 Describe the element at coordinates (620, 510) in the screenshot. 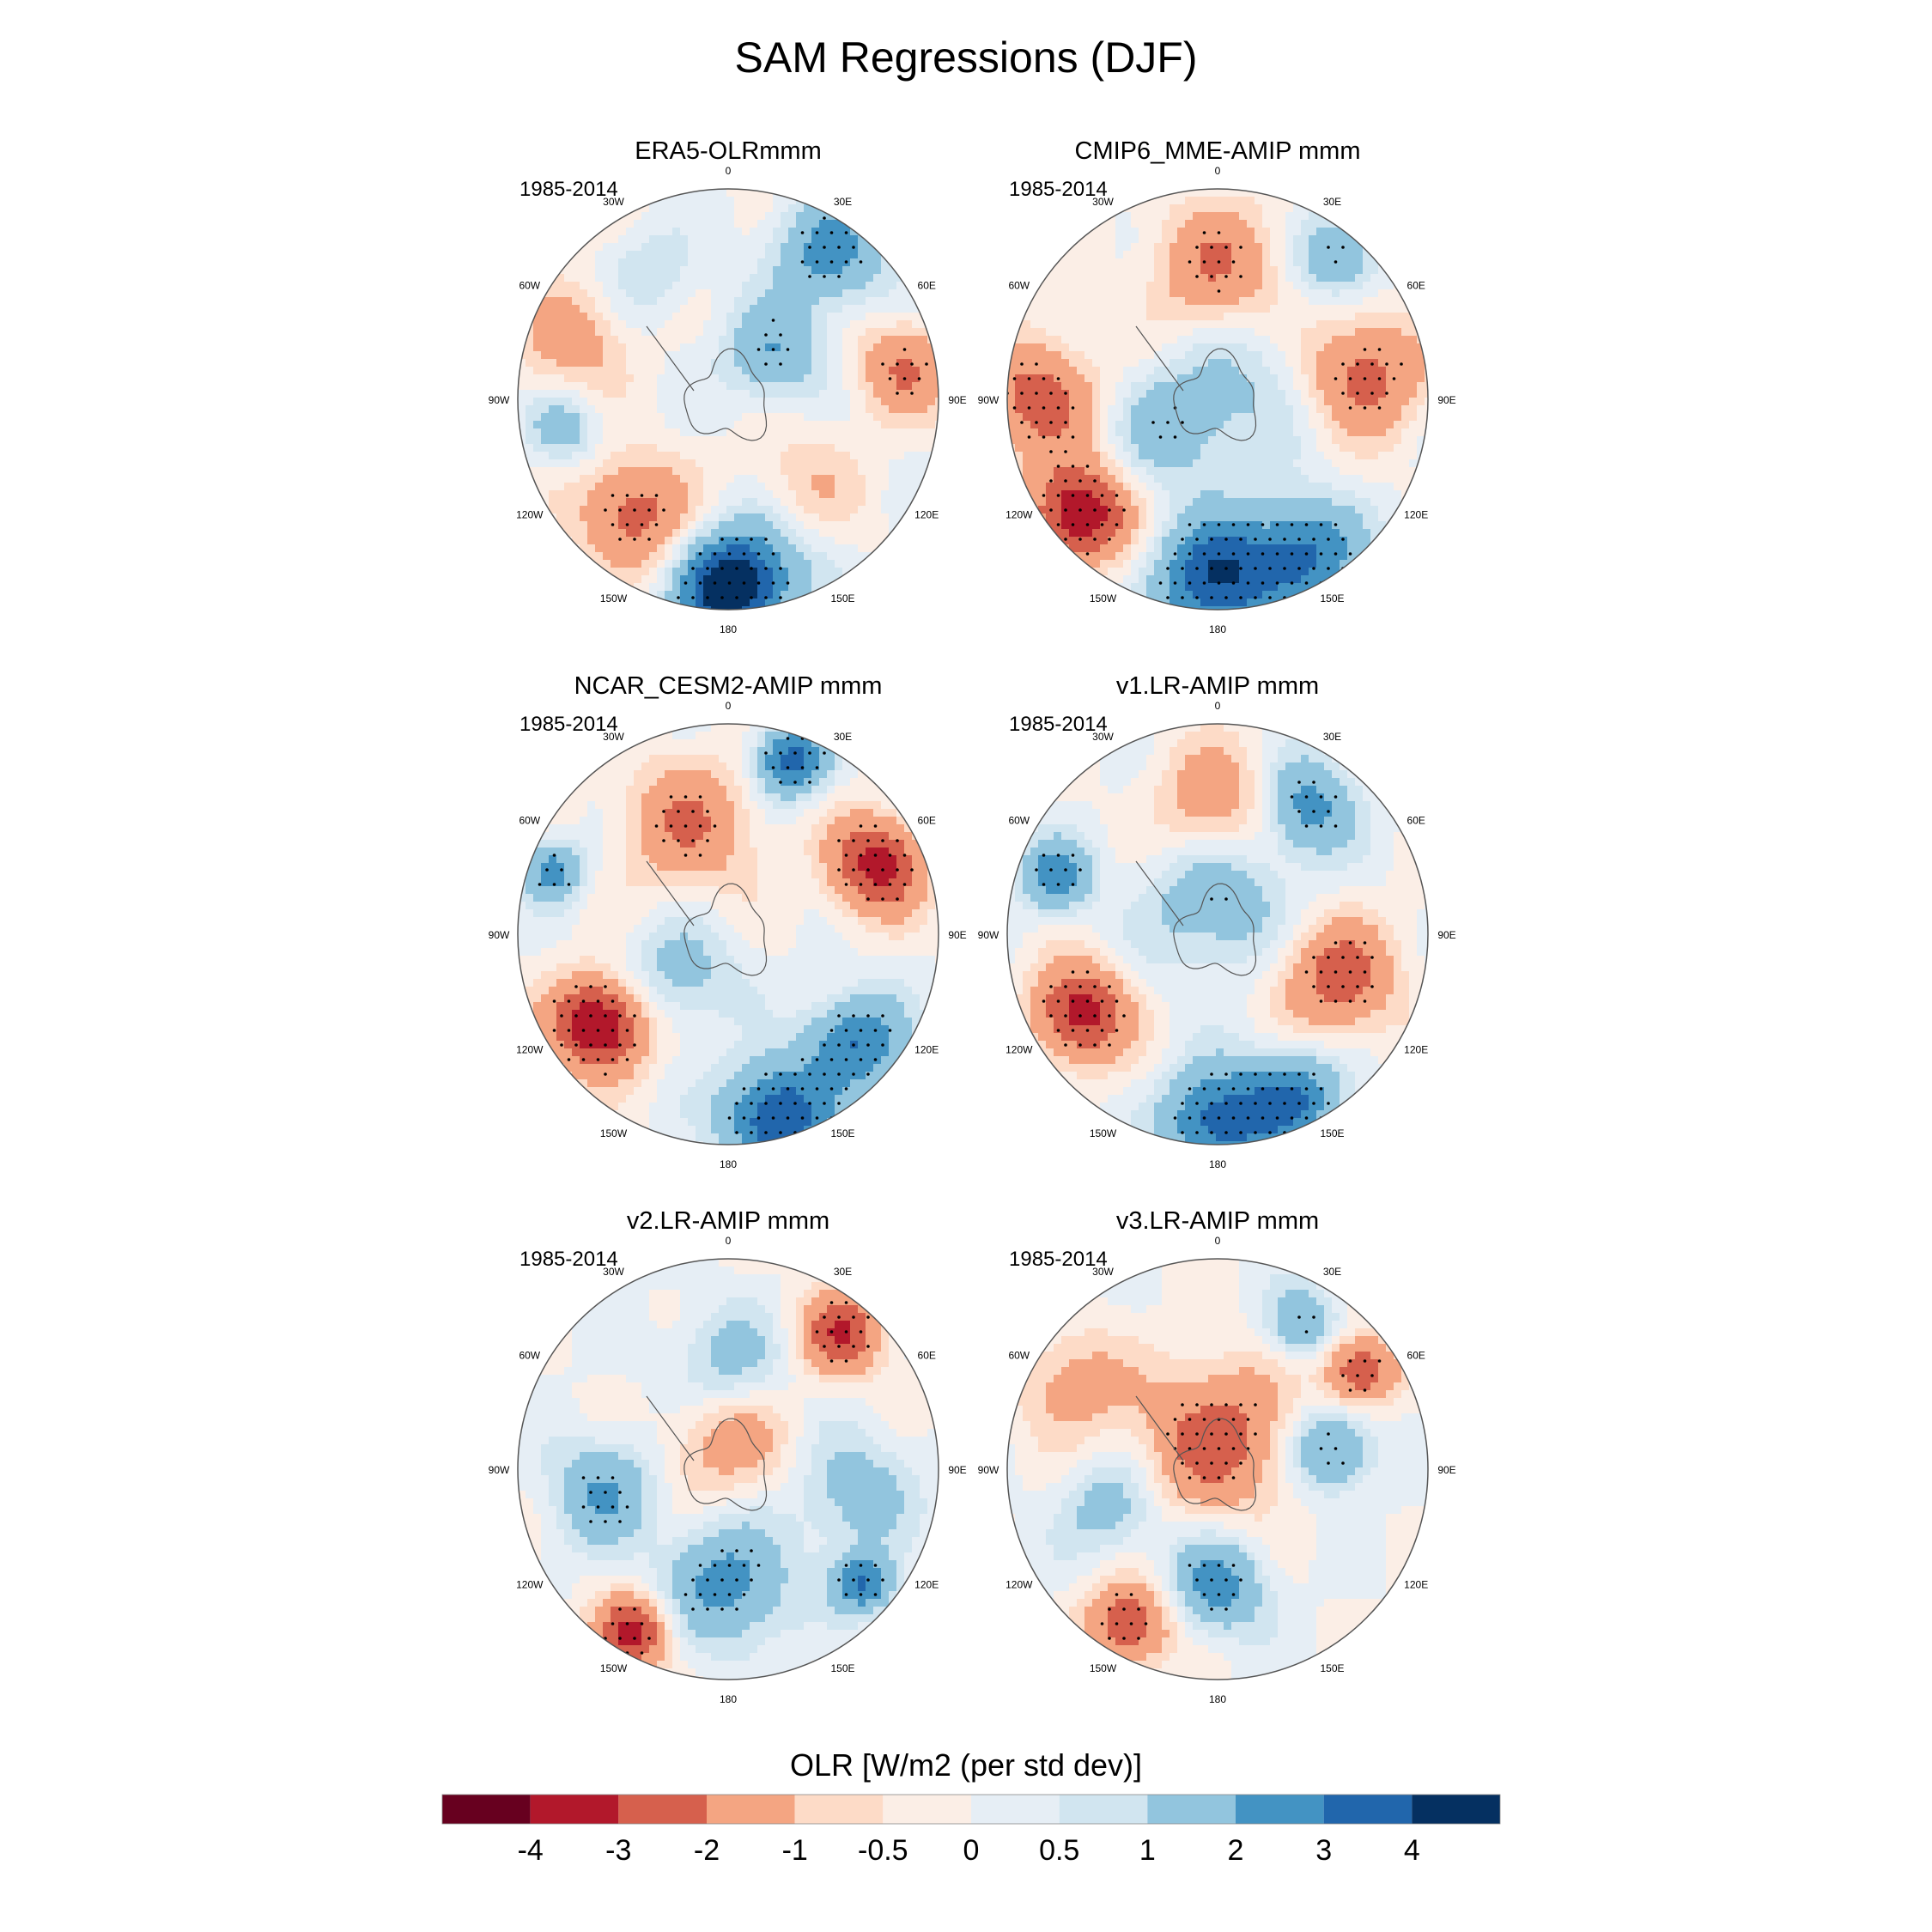

I see `stipple-dot` at that location.